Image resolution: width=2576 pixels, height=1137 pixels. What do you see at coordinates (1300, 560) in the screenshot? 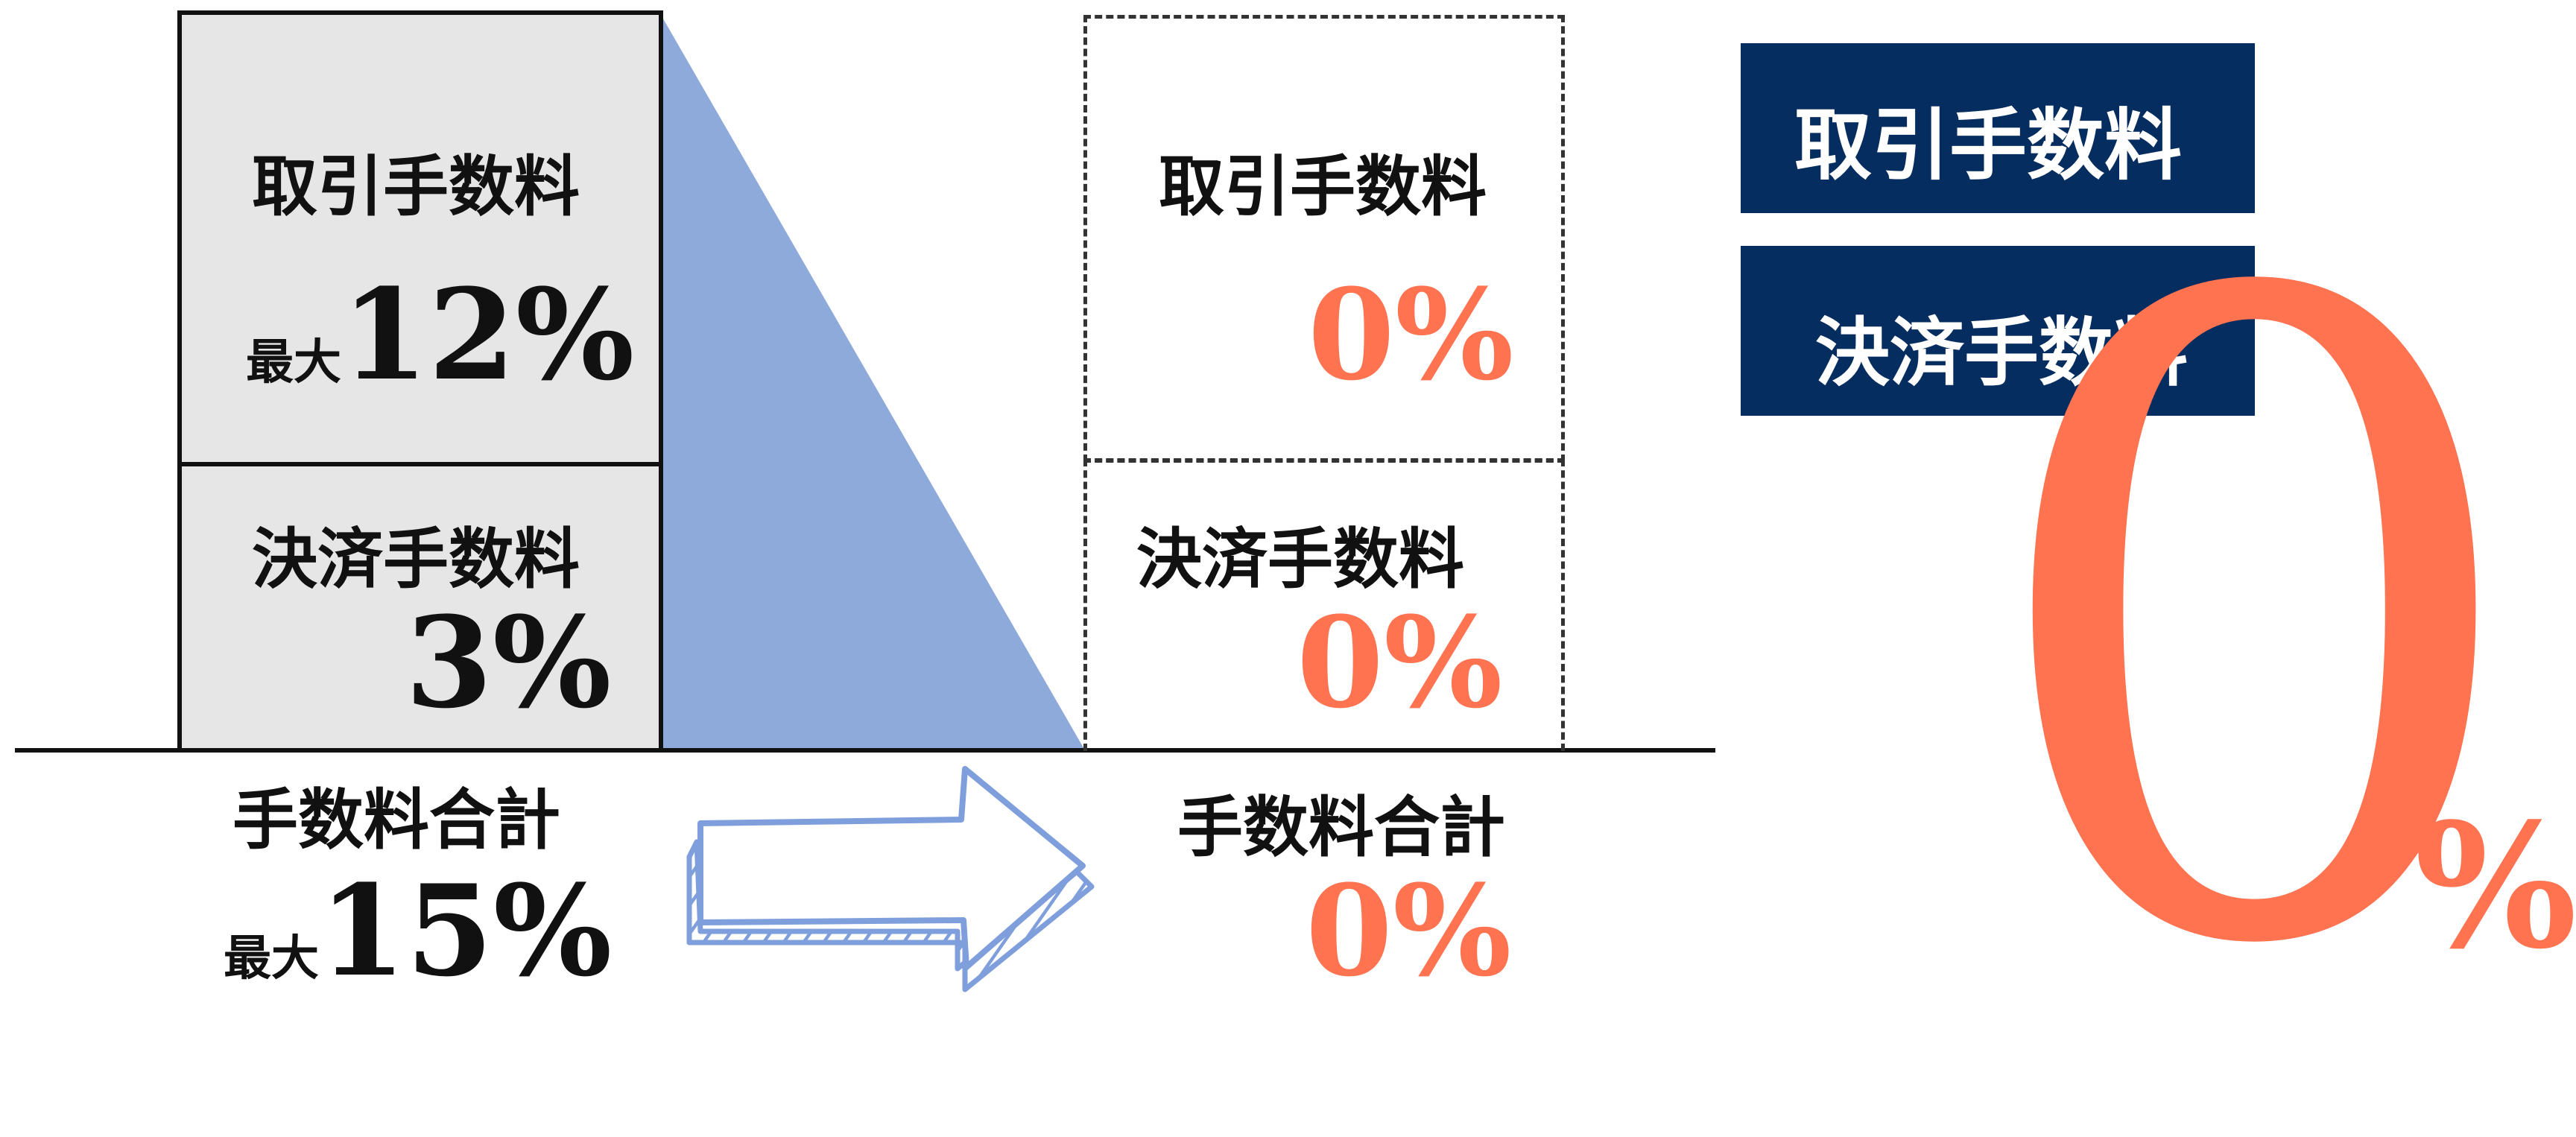
I see `after-settlement-fee-label: 決済手数料` at bounding box center [1300, 560].